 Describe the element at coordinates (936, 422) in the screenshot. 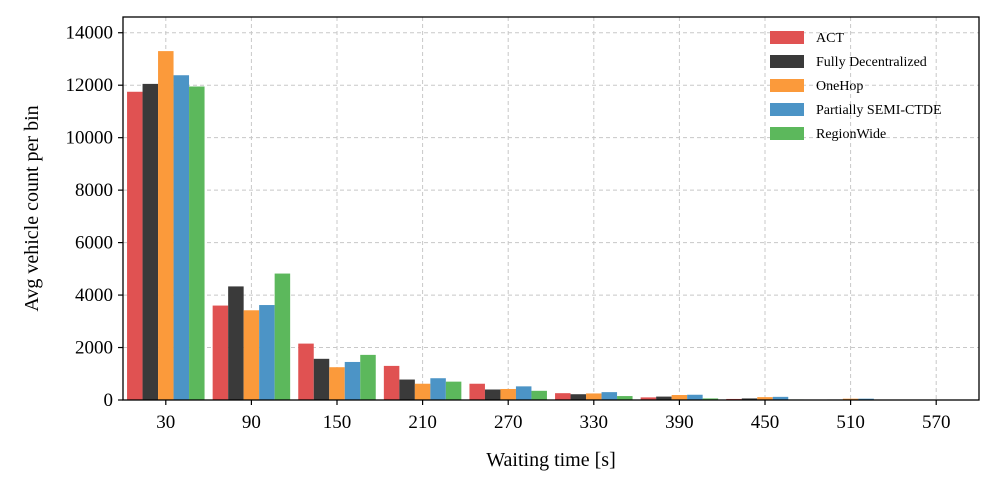

I see `x-tick-label: 570` at that location.